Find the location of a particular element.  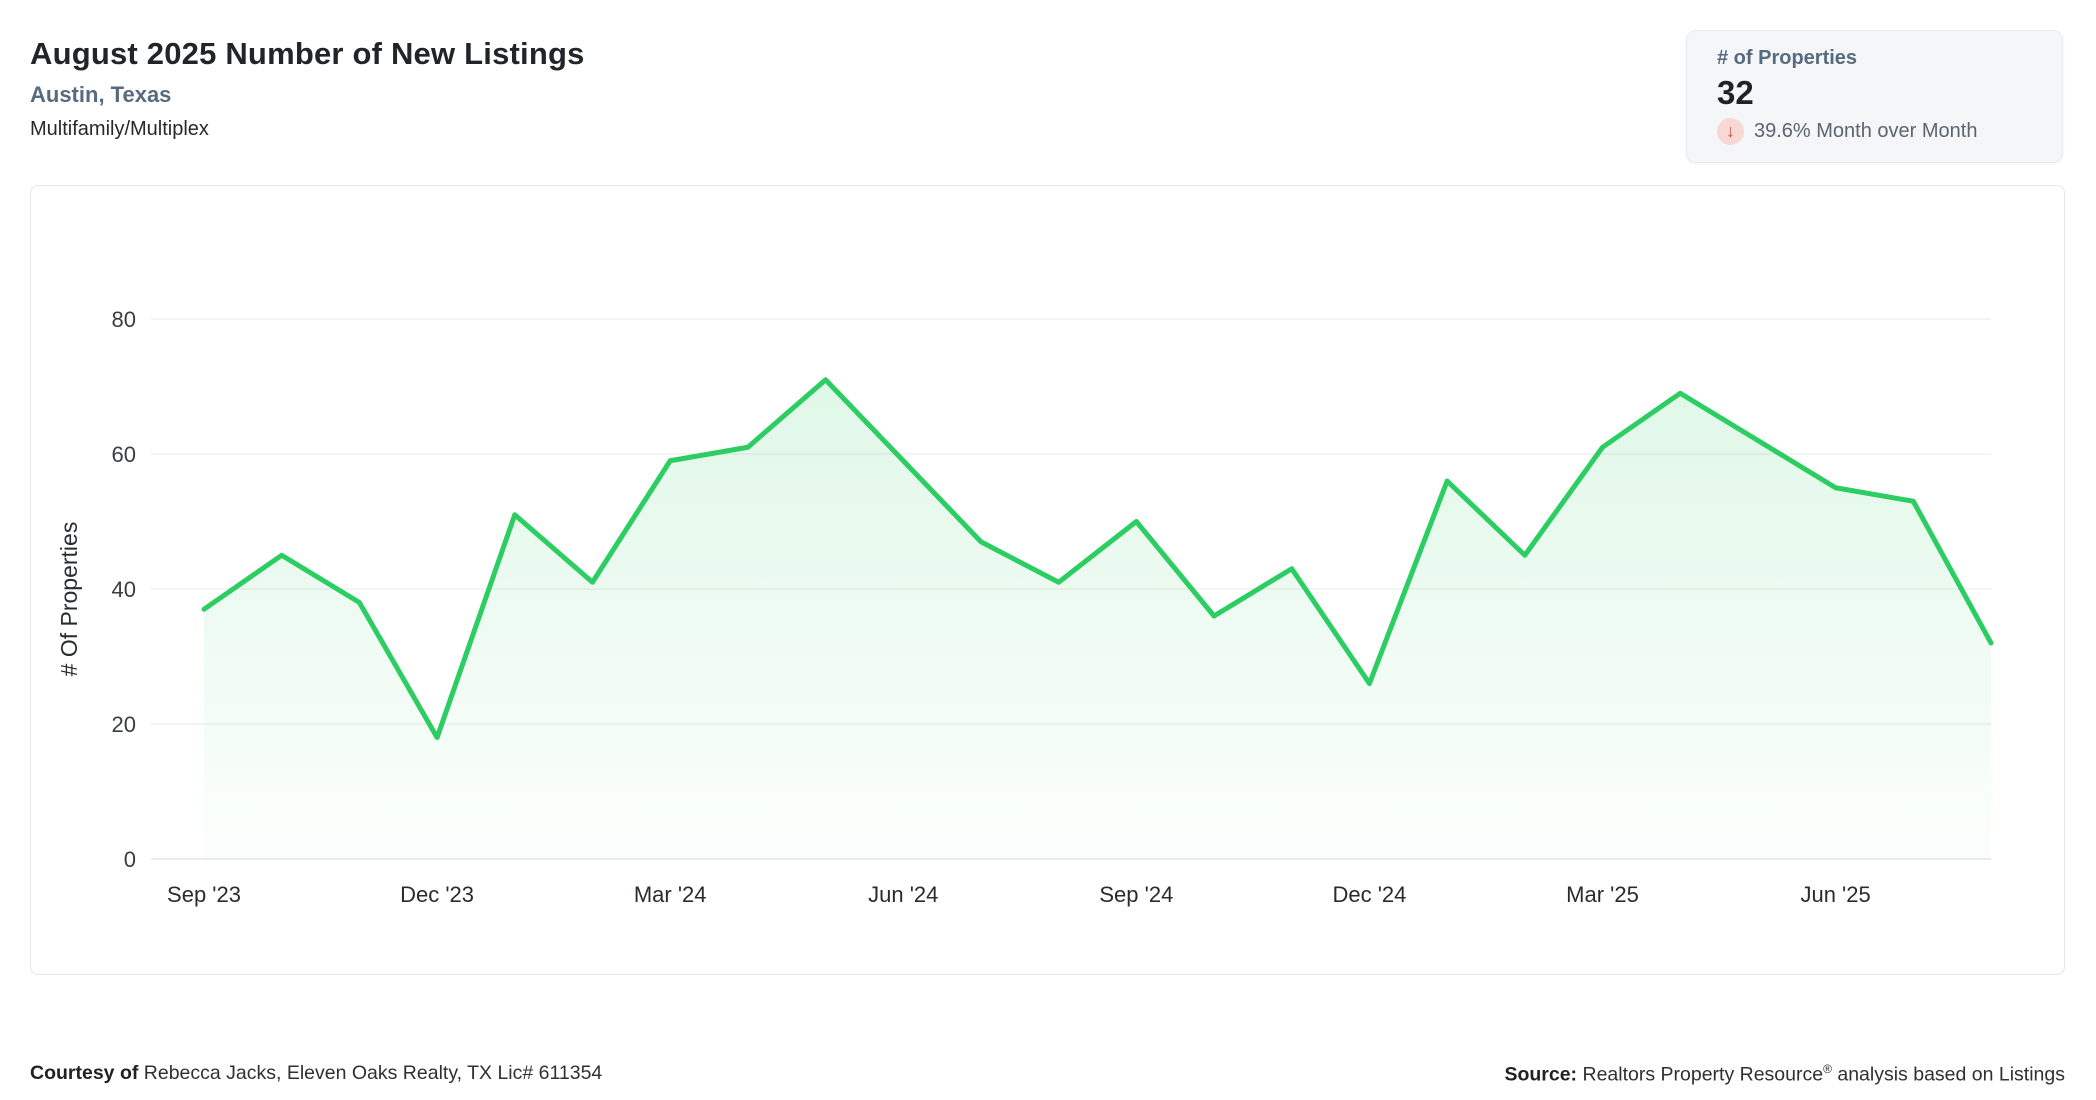

x-tick-label: Mar '25 is located at coordinates (1602, 894).